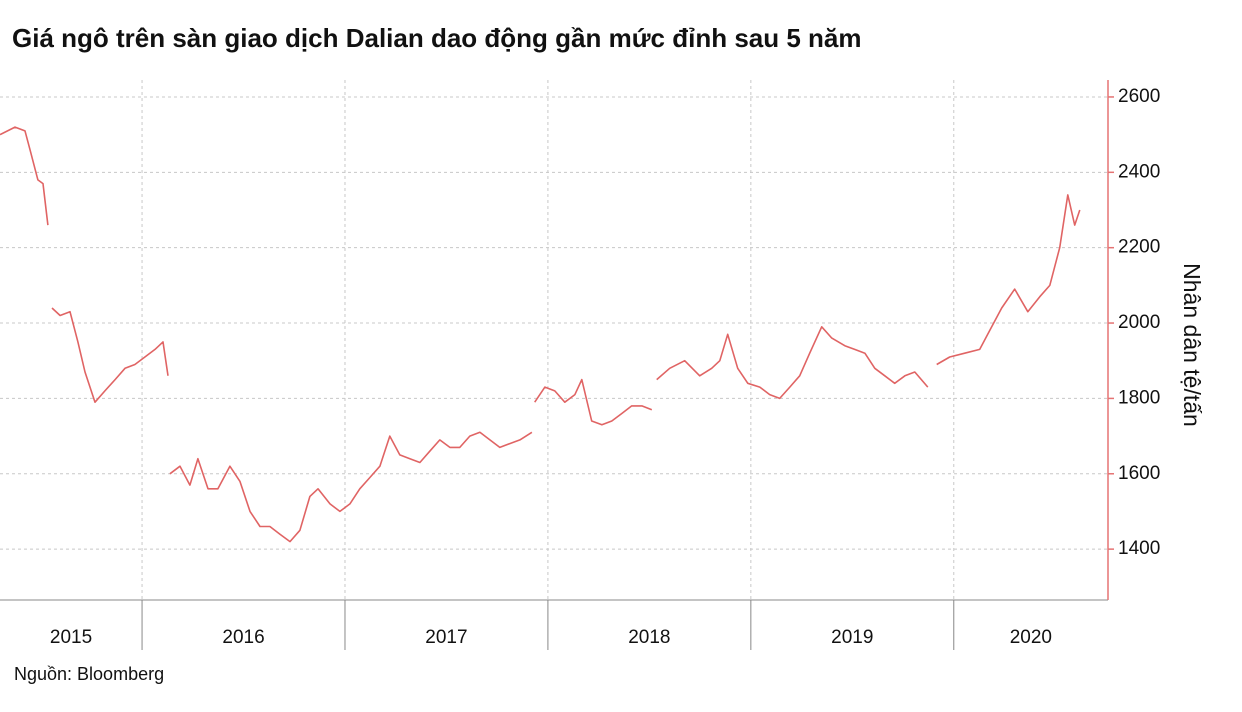  Describe the element at coordinates (446, 637) in the screenshot. I see `x-tick-label: 2017` at that location.